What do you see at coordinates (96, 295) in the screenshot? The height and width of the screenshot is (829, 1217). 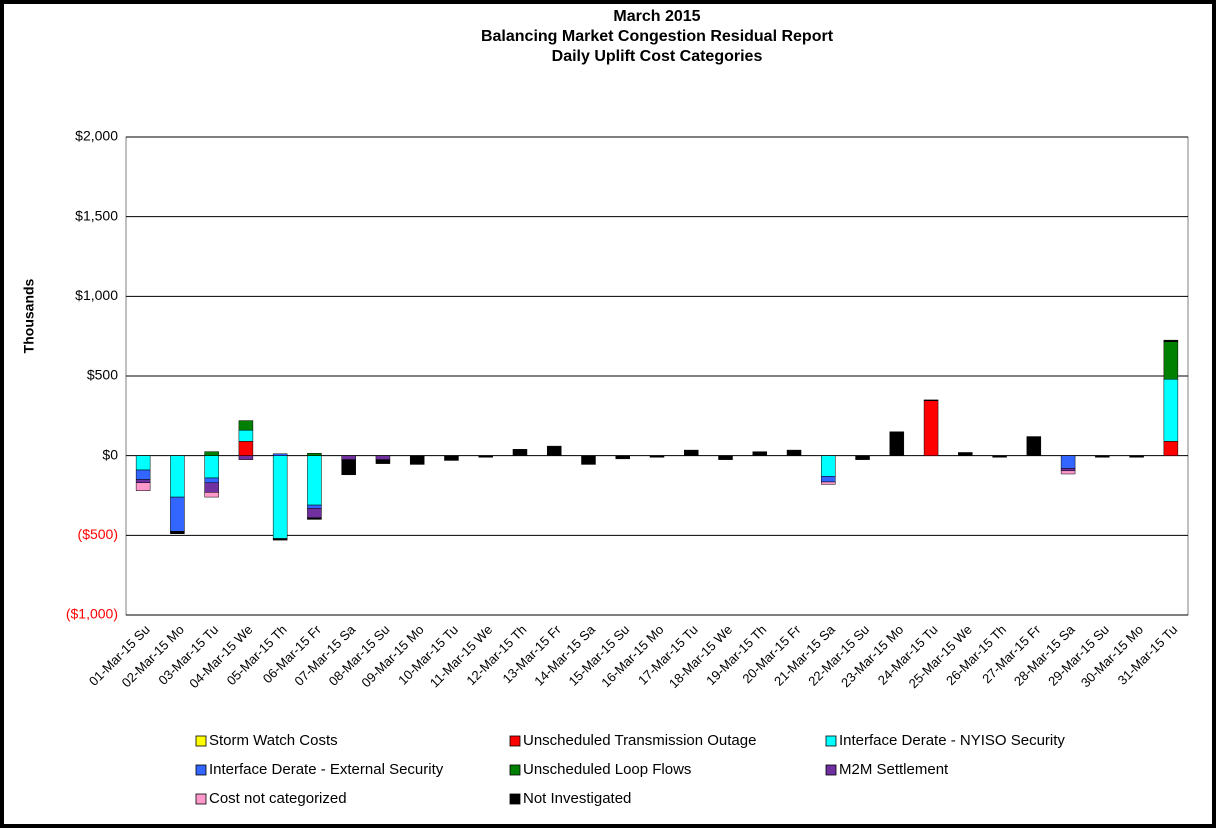 I see `y-tick-label: $1,000` at bounding box center [96, 295].